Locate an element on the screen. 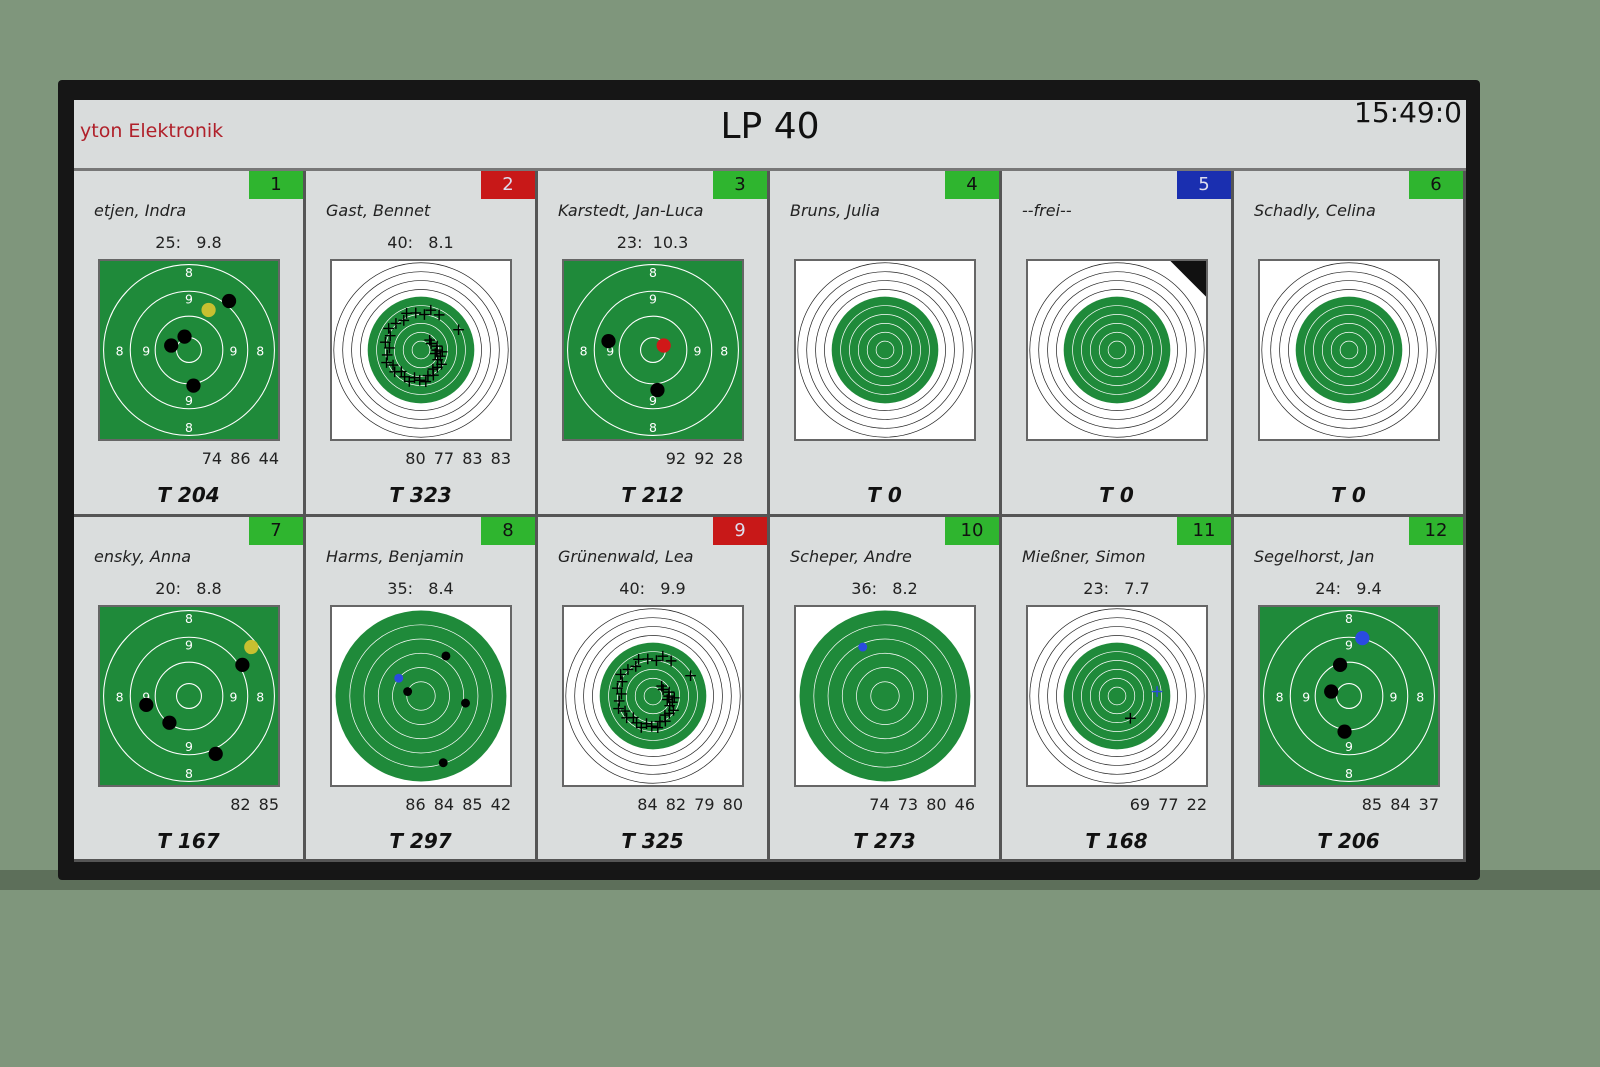 This screenshot has height=1067, width=1600. series-scores: 74 73 80 46 is located at coordinates (922, 804).